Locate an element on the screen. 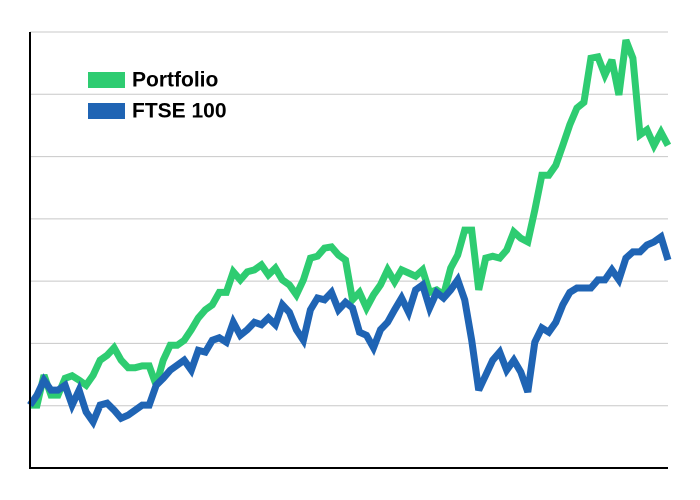 The height and width of the screenshot is (500, 700). legend-label: FTSE 100 is located at coordinates (179, 111).